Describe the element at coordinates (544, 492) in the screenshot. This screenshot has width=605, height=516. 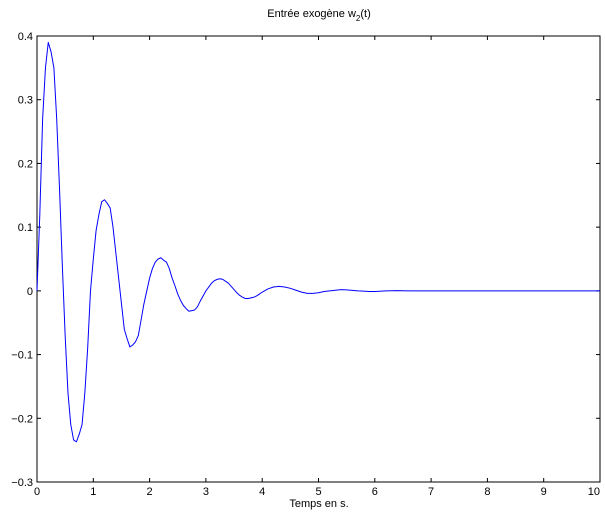
I see `x-tick-label: 9` at that location.